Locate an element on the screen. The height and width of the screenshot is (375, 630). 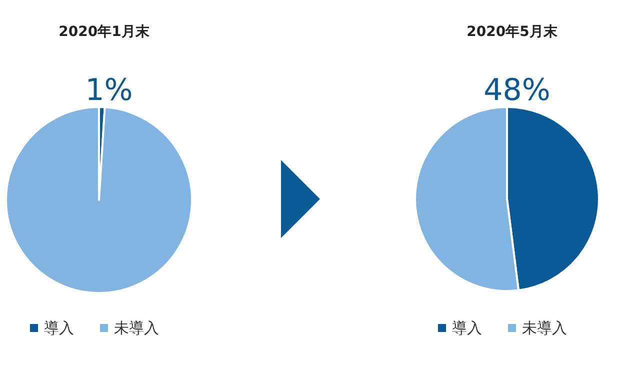
data-label: 48% is located at coordinates (517, 90).